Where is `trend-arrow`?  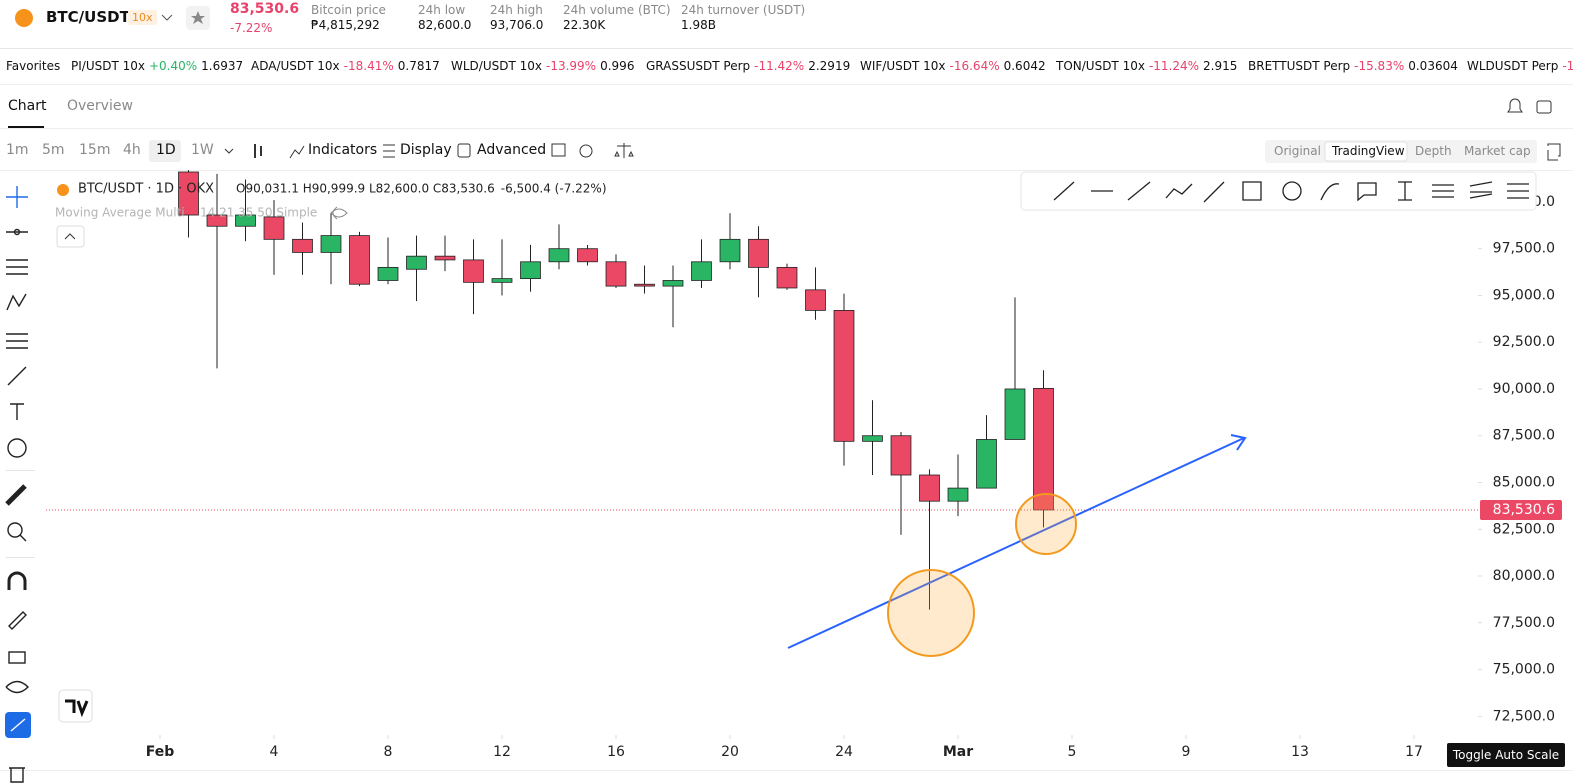
trend-arrow is located at coordinates (1016, 543).